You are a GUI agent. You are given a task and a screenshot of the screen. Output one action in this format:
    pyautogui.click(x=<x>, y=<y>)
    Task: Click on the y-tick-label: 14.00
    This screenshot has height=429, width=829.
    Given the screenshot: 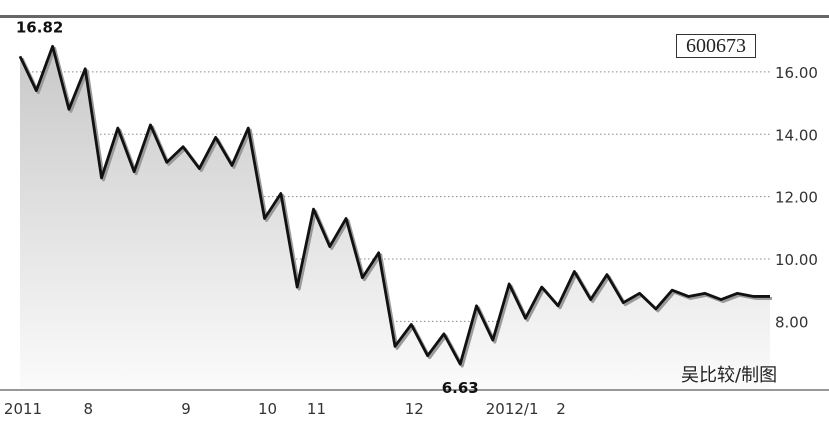 What is the action you would take?
    pyautogui.click(x=796, y=135)
    